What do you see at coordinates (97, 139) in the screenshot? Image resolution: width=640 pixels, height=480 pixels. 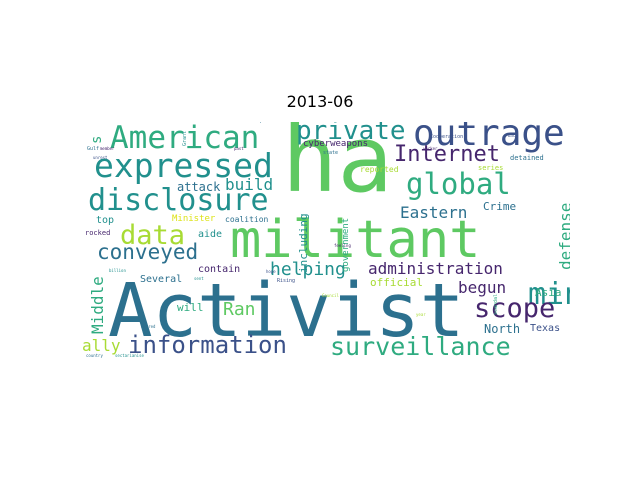 I see `word-s: s` at bounding box center [97, 139].